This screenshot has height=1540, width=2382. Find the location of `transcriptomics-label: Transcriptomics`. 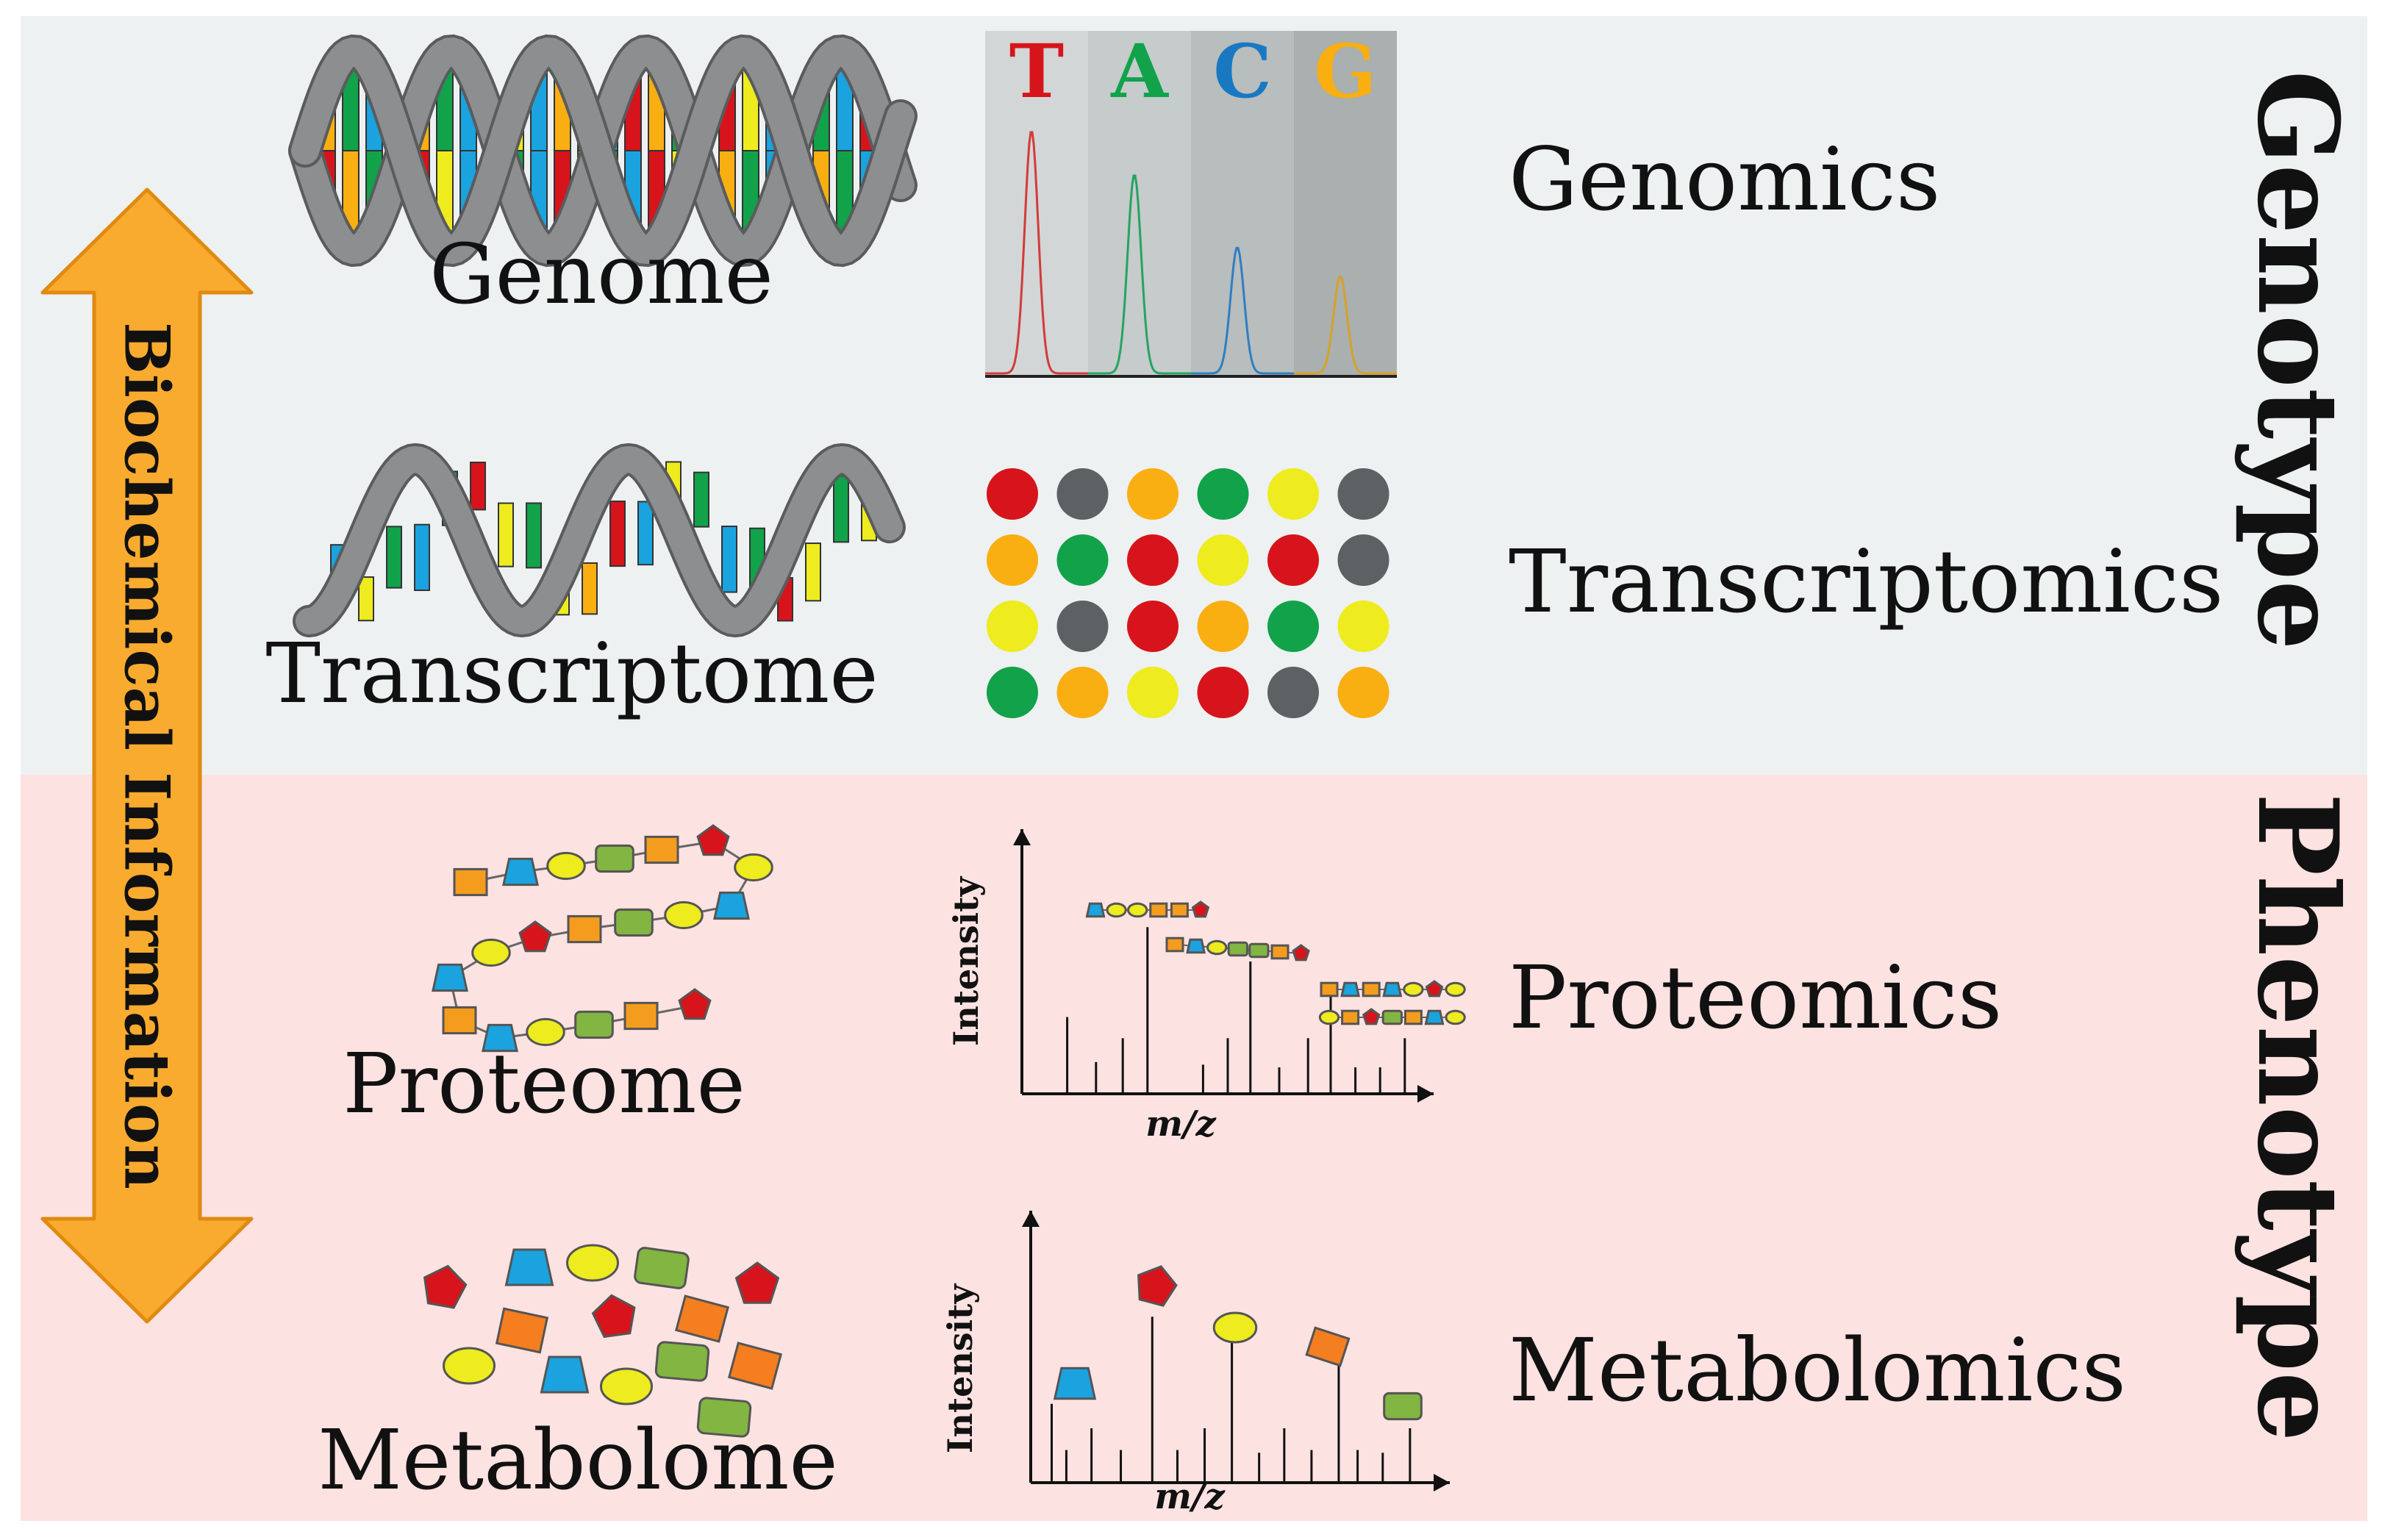

transcriptomics-label: Transcriptomics is located at coordinates (1866, 582).